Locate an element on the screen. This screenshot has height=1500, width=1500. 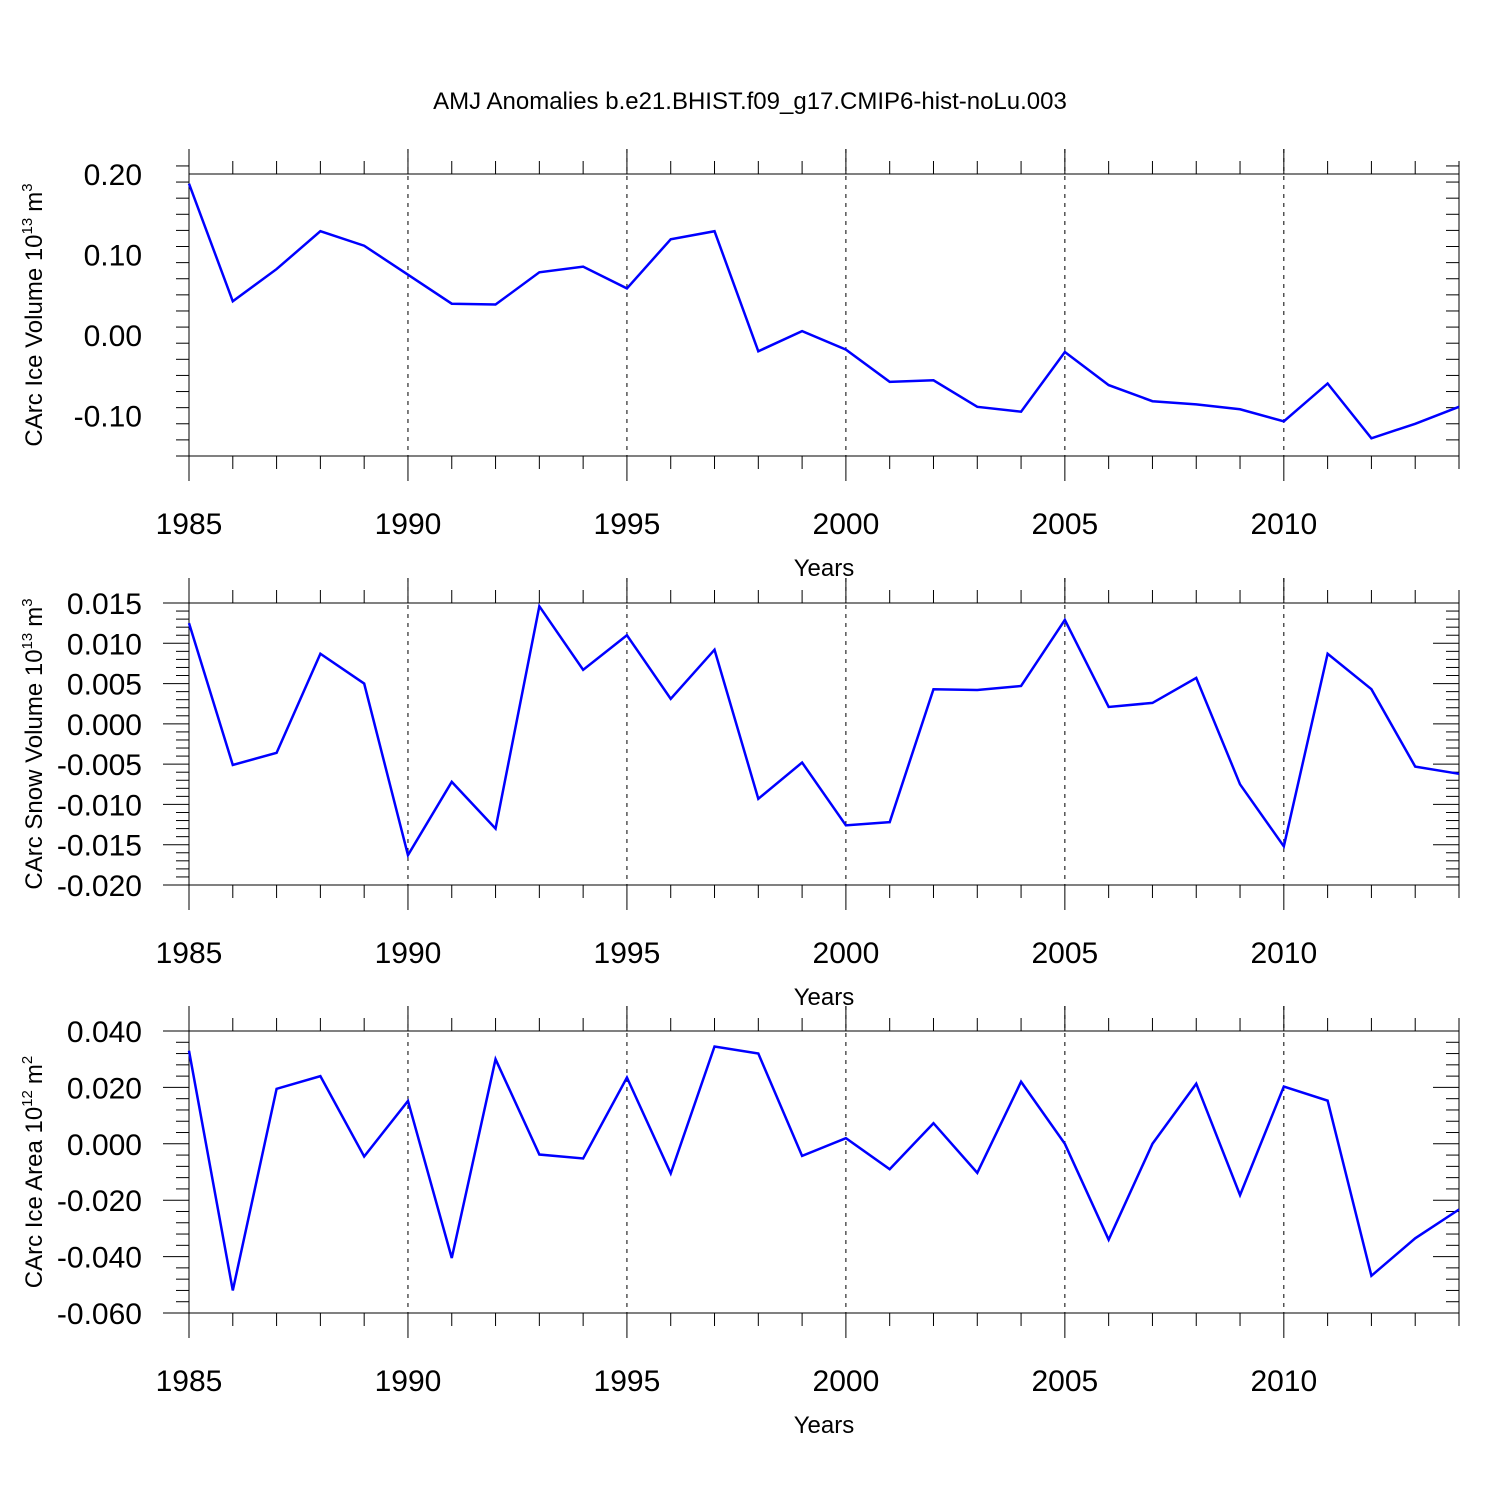
y-tick-label: 0.020 is located at coordinates (104, 1088).